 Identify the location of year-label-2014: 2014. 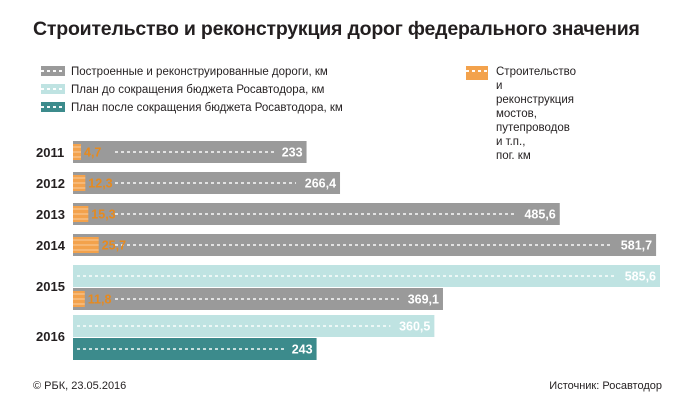
(51, 245).